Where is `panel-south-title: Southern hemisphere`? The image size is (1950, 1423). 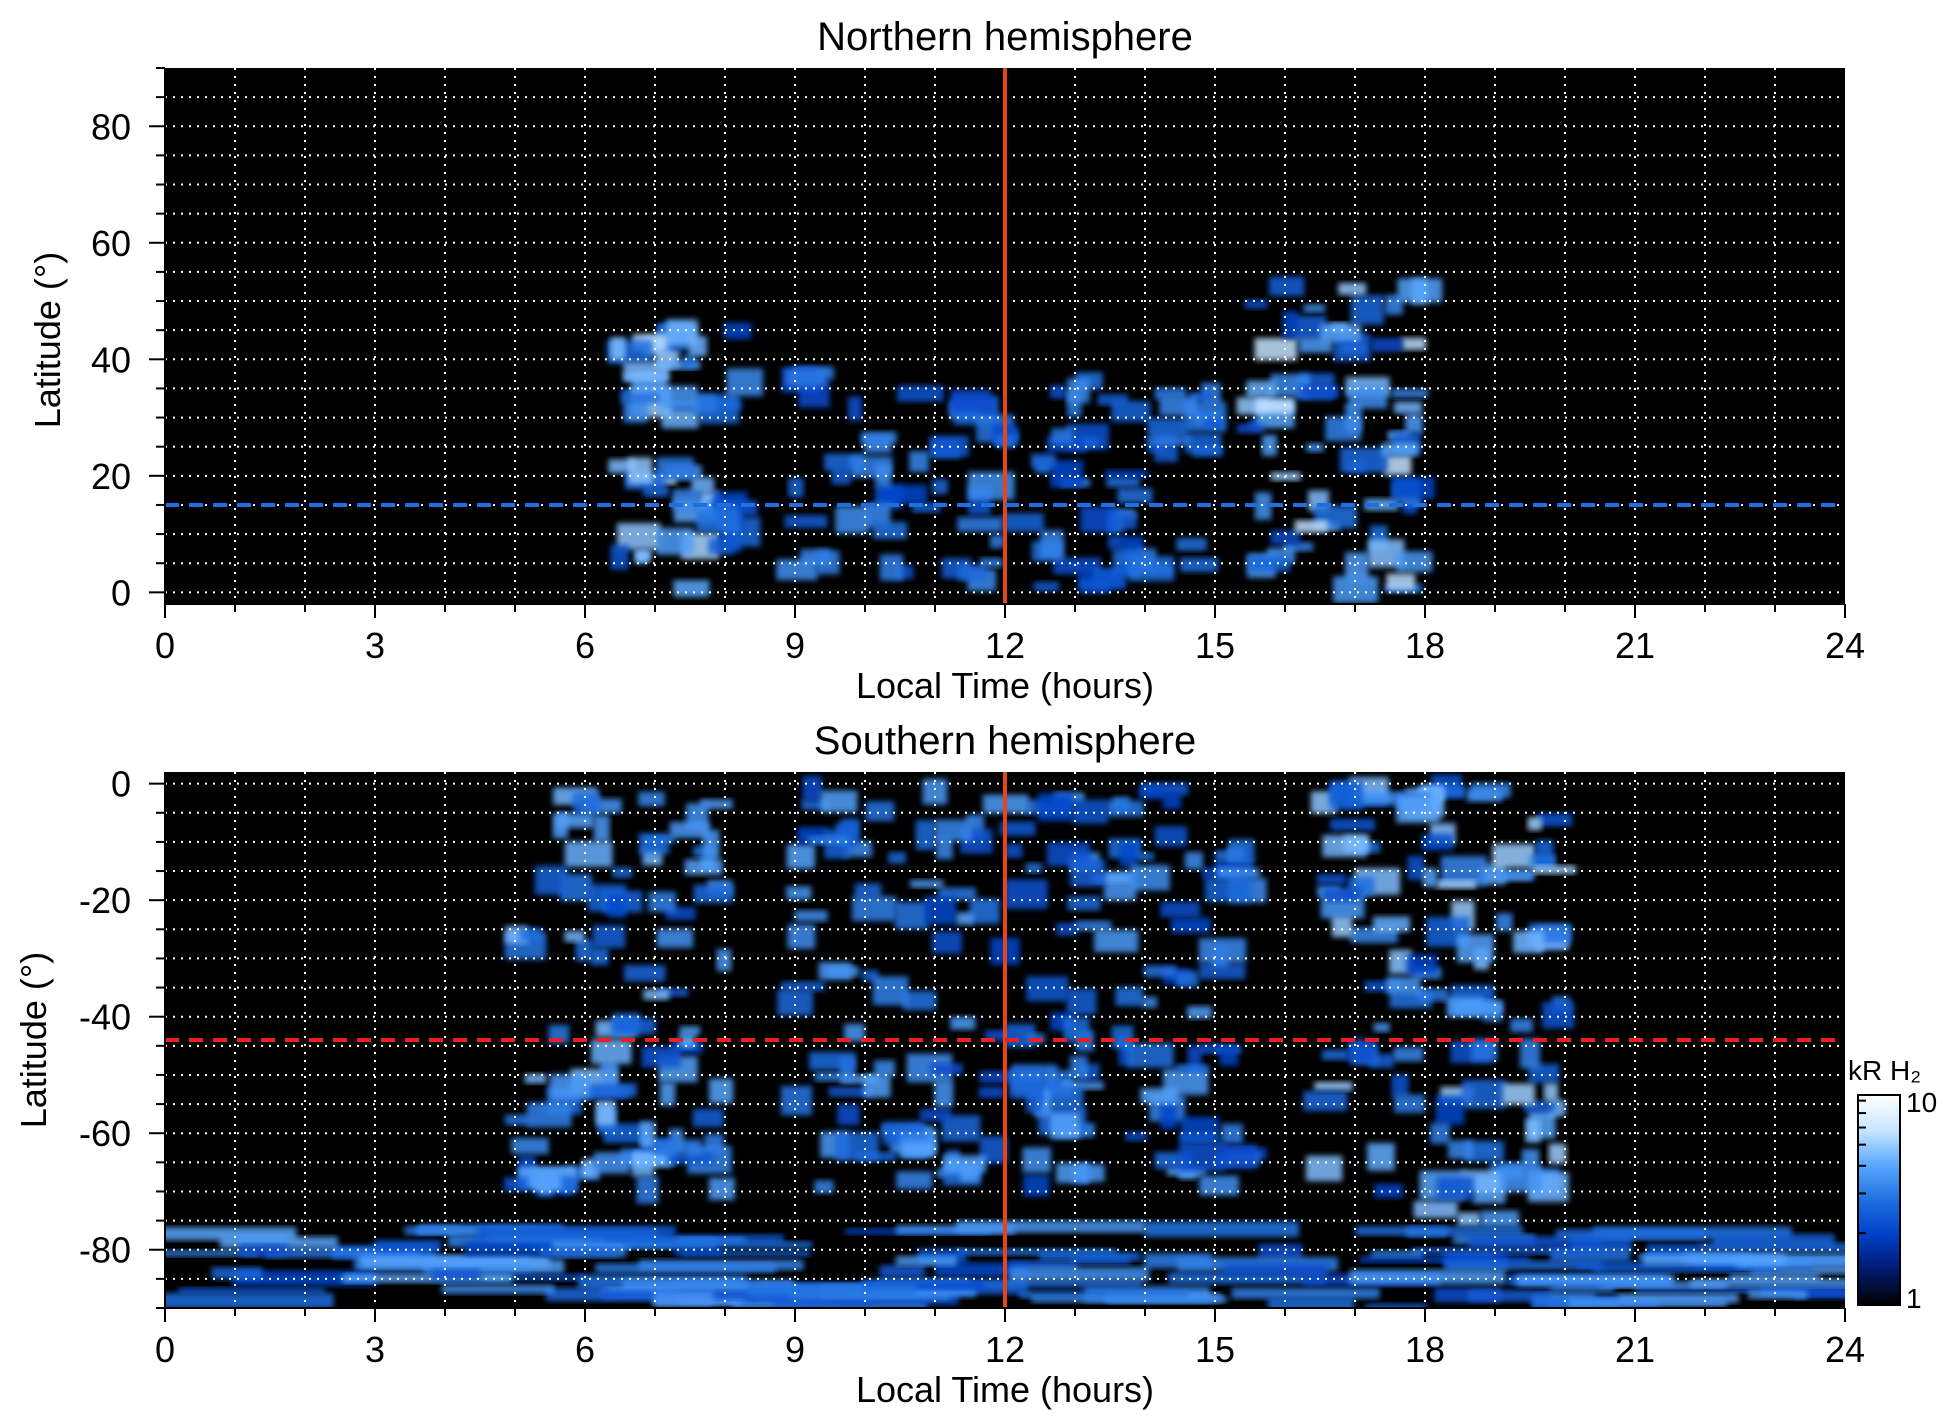
panel-south-title: Southern hemisphere is located at coordinates (1005, 741).